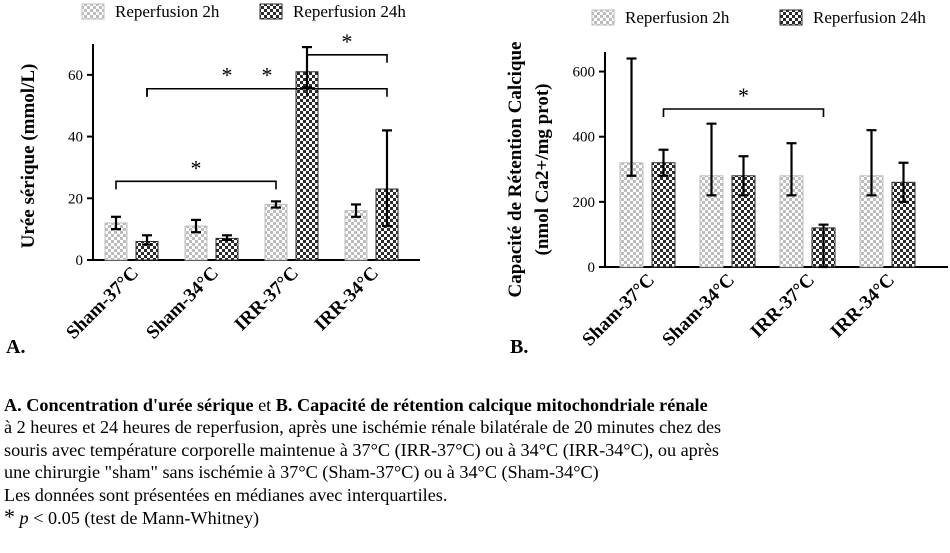 The height and width of the screenshot is (553, 950). What do you see at coordinates (743, 113) in the screenshot?
I see `panel-b-significance-bracket` at bounding box center [743, 113].